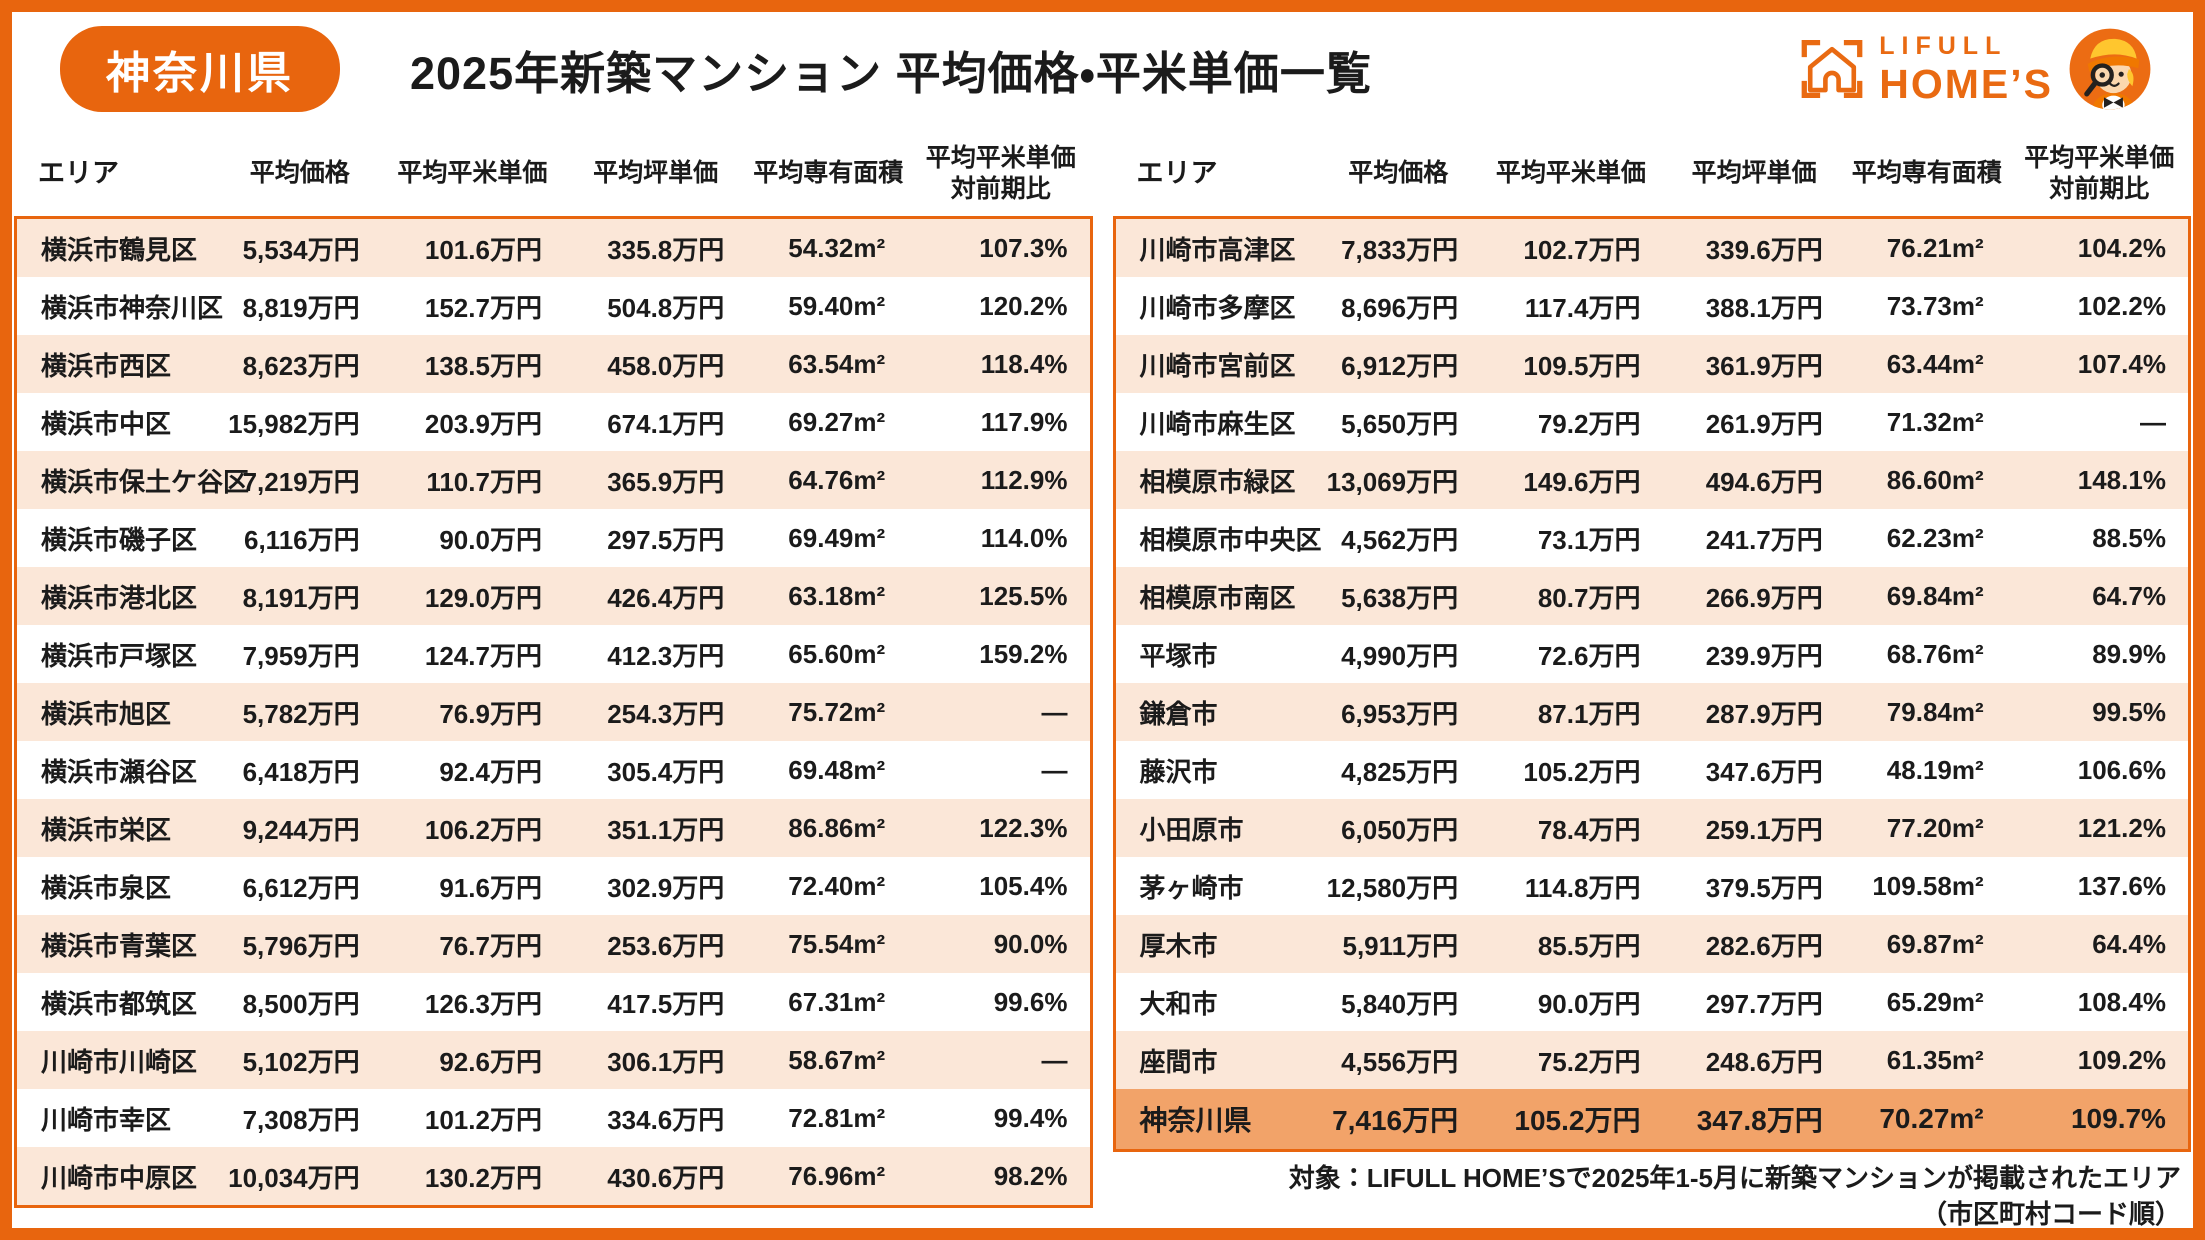 The width and height of the screenshot is (2205, 1240). Describe the element at coordinates (1832, 69) in the screenshot. I see `homes-house-icon` at that location.